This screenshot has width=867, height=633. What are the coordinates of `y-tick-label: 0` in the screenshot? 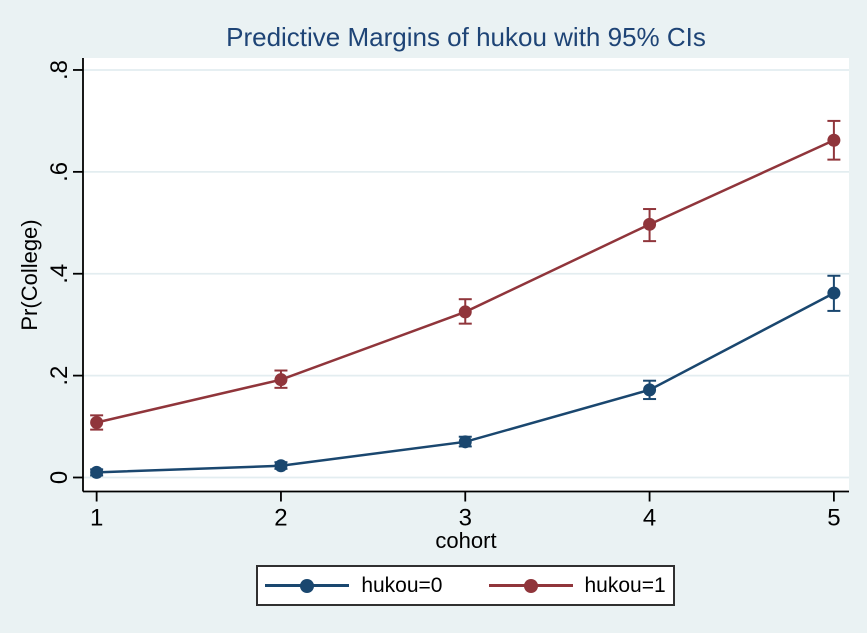 It's located at (59, 477).